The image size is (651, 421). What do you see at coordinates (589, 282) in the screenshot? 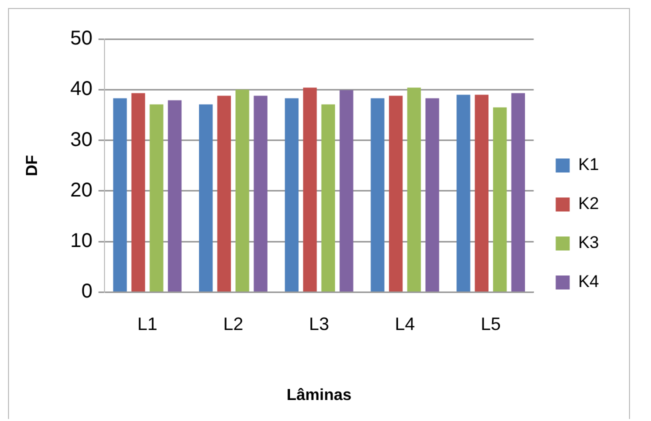
I see `legend-label: K4` at bounding box center [589, 282].